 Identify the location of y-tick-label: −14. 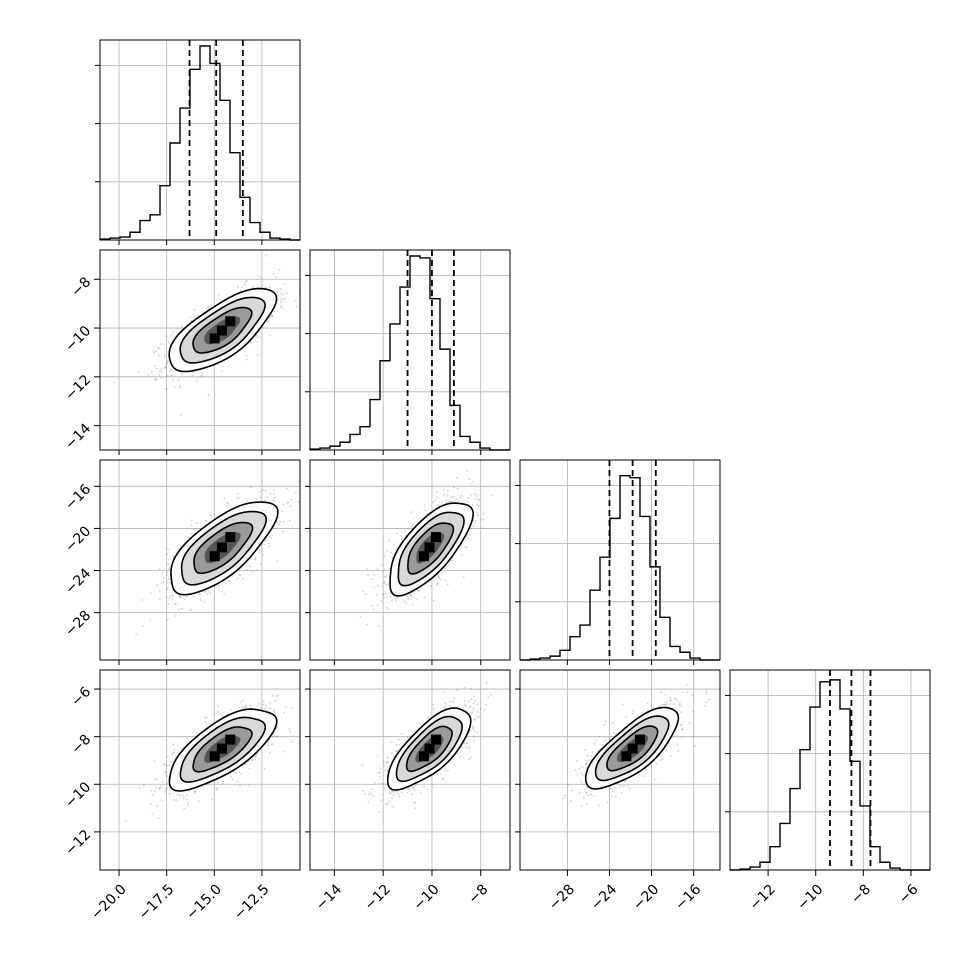
(78, 437).